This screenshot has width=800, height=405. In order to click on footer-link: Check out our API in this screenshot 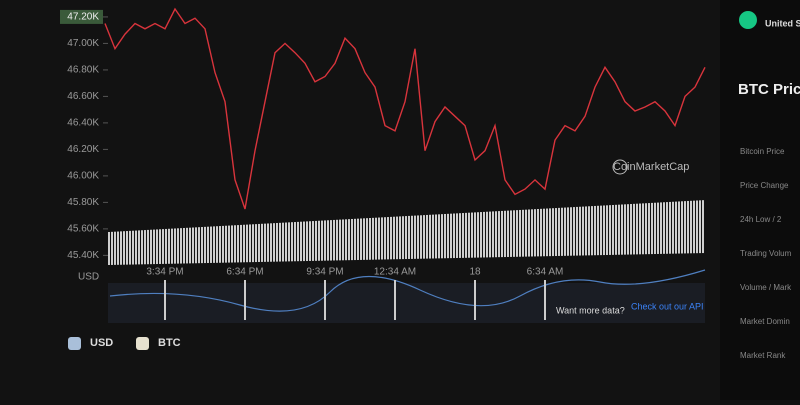, I will do `click(667, 306)`.